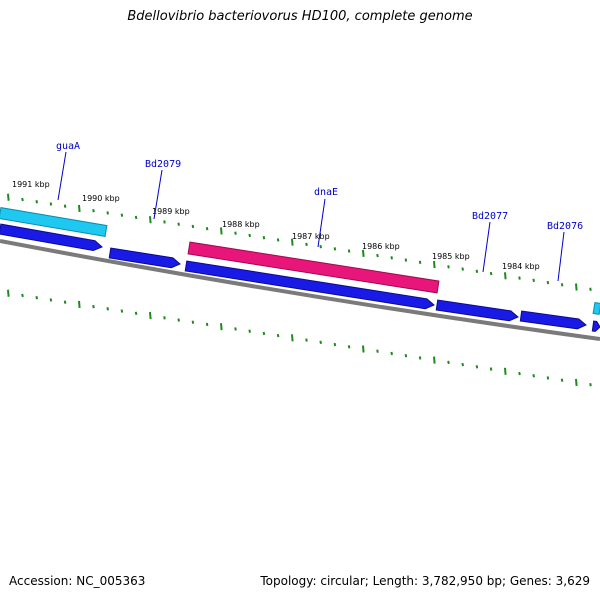 The height and width of the screenshot is (600, 600). What do you see at coordinates (144, 258) in the screenshot?
I see `gene-Bd2079` at bounding box center [144, 258].